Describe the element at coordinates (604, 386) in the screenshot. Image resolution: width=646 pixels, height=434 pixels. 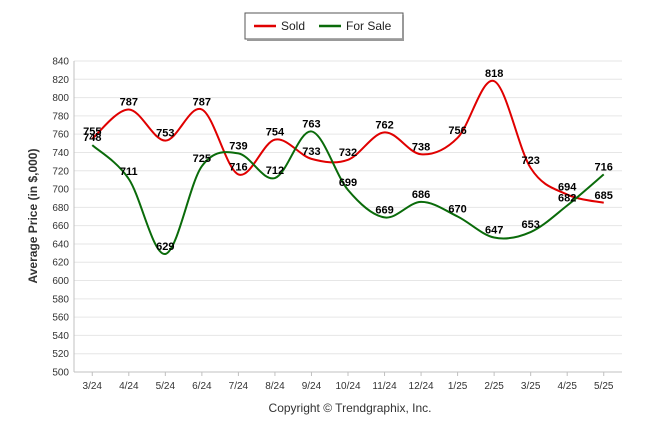
I see `x-tick-label: 5/25` at that location.